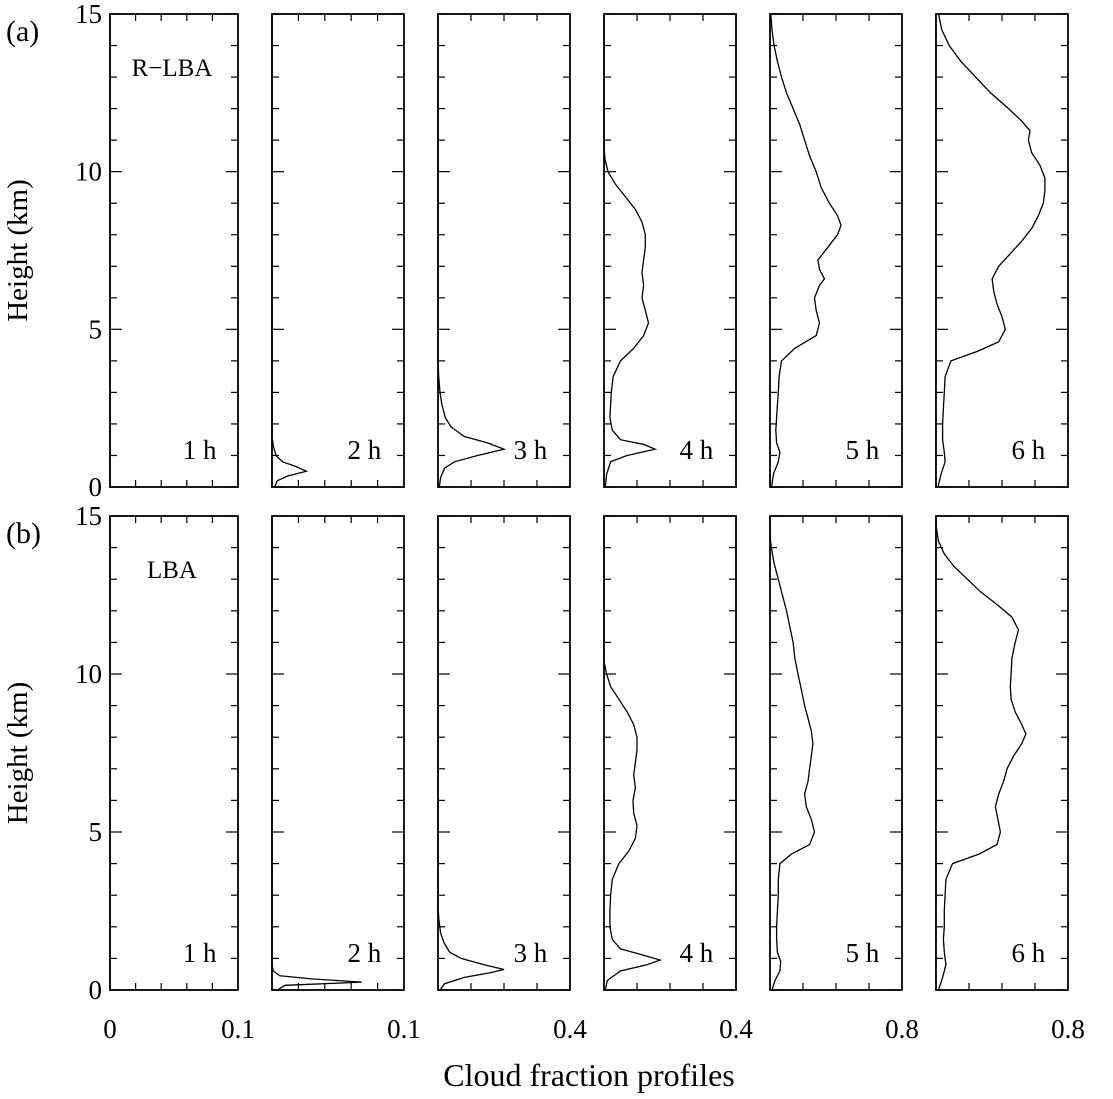 This screenshot has height=1099, width=1113. I want to click on panel-a-5h: 5 h, so click(836, 250).